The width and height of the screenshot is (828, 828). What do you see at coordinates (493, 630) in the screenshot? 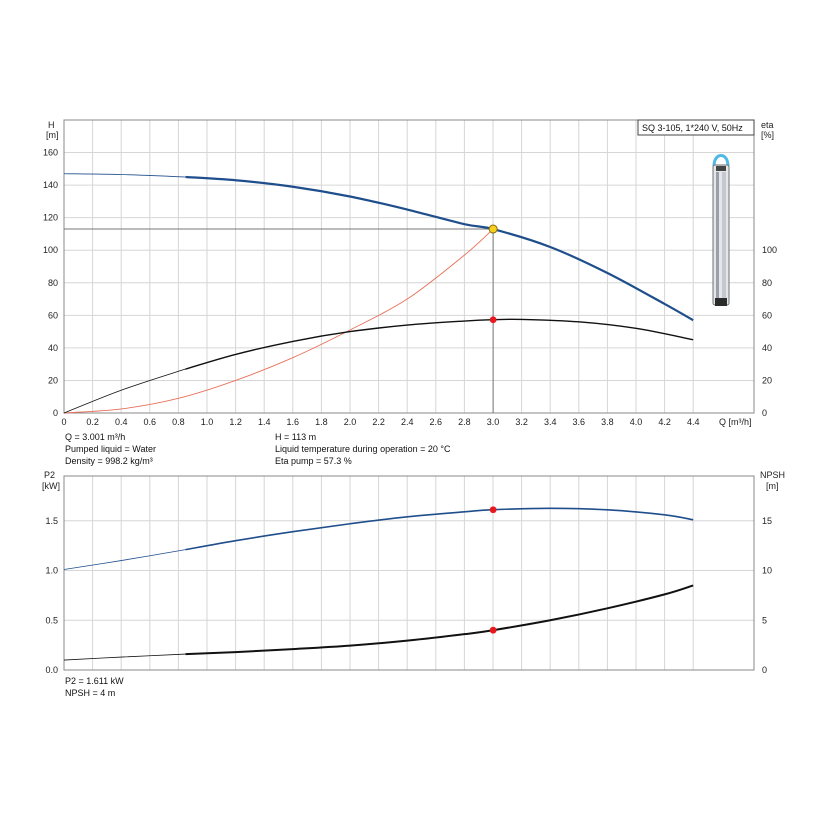
I see `duty-point-npsh-marker` at bounding box center [493, 630].